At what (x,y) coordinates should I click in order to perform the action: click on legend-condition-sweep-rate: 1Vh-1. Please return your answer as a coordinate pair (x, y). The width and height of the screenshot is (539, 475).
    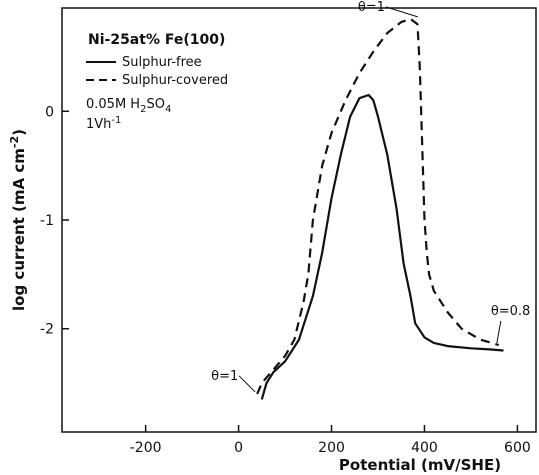
    Looking at the image, I should click on (103, 123).